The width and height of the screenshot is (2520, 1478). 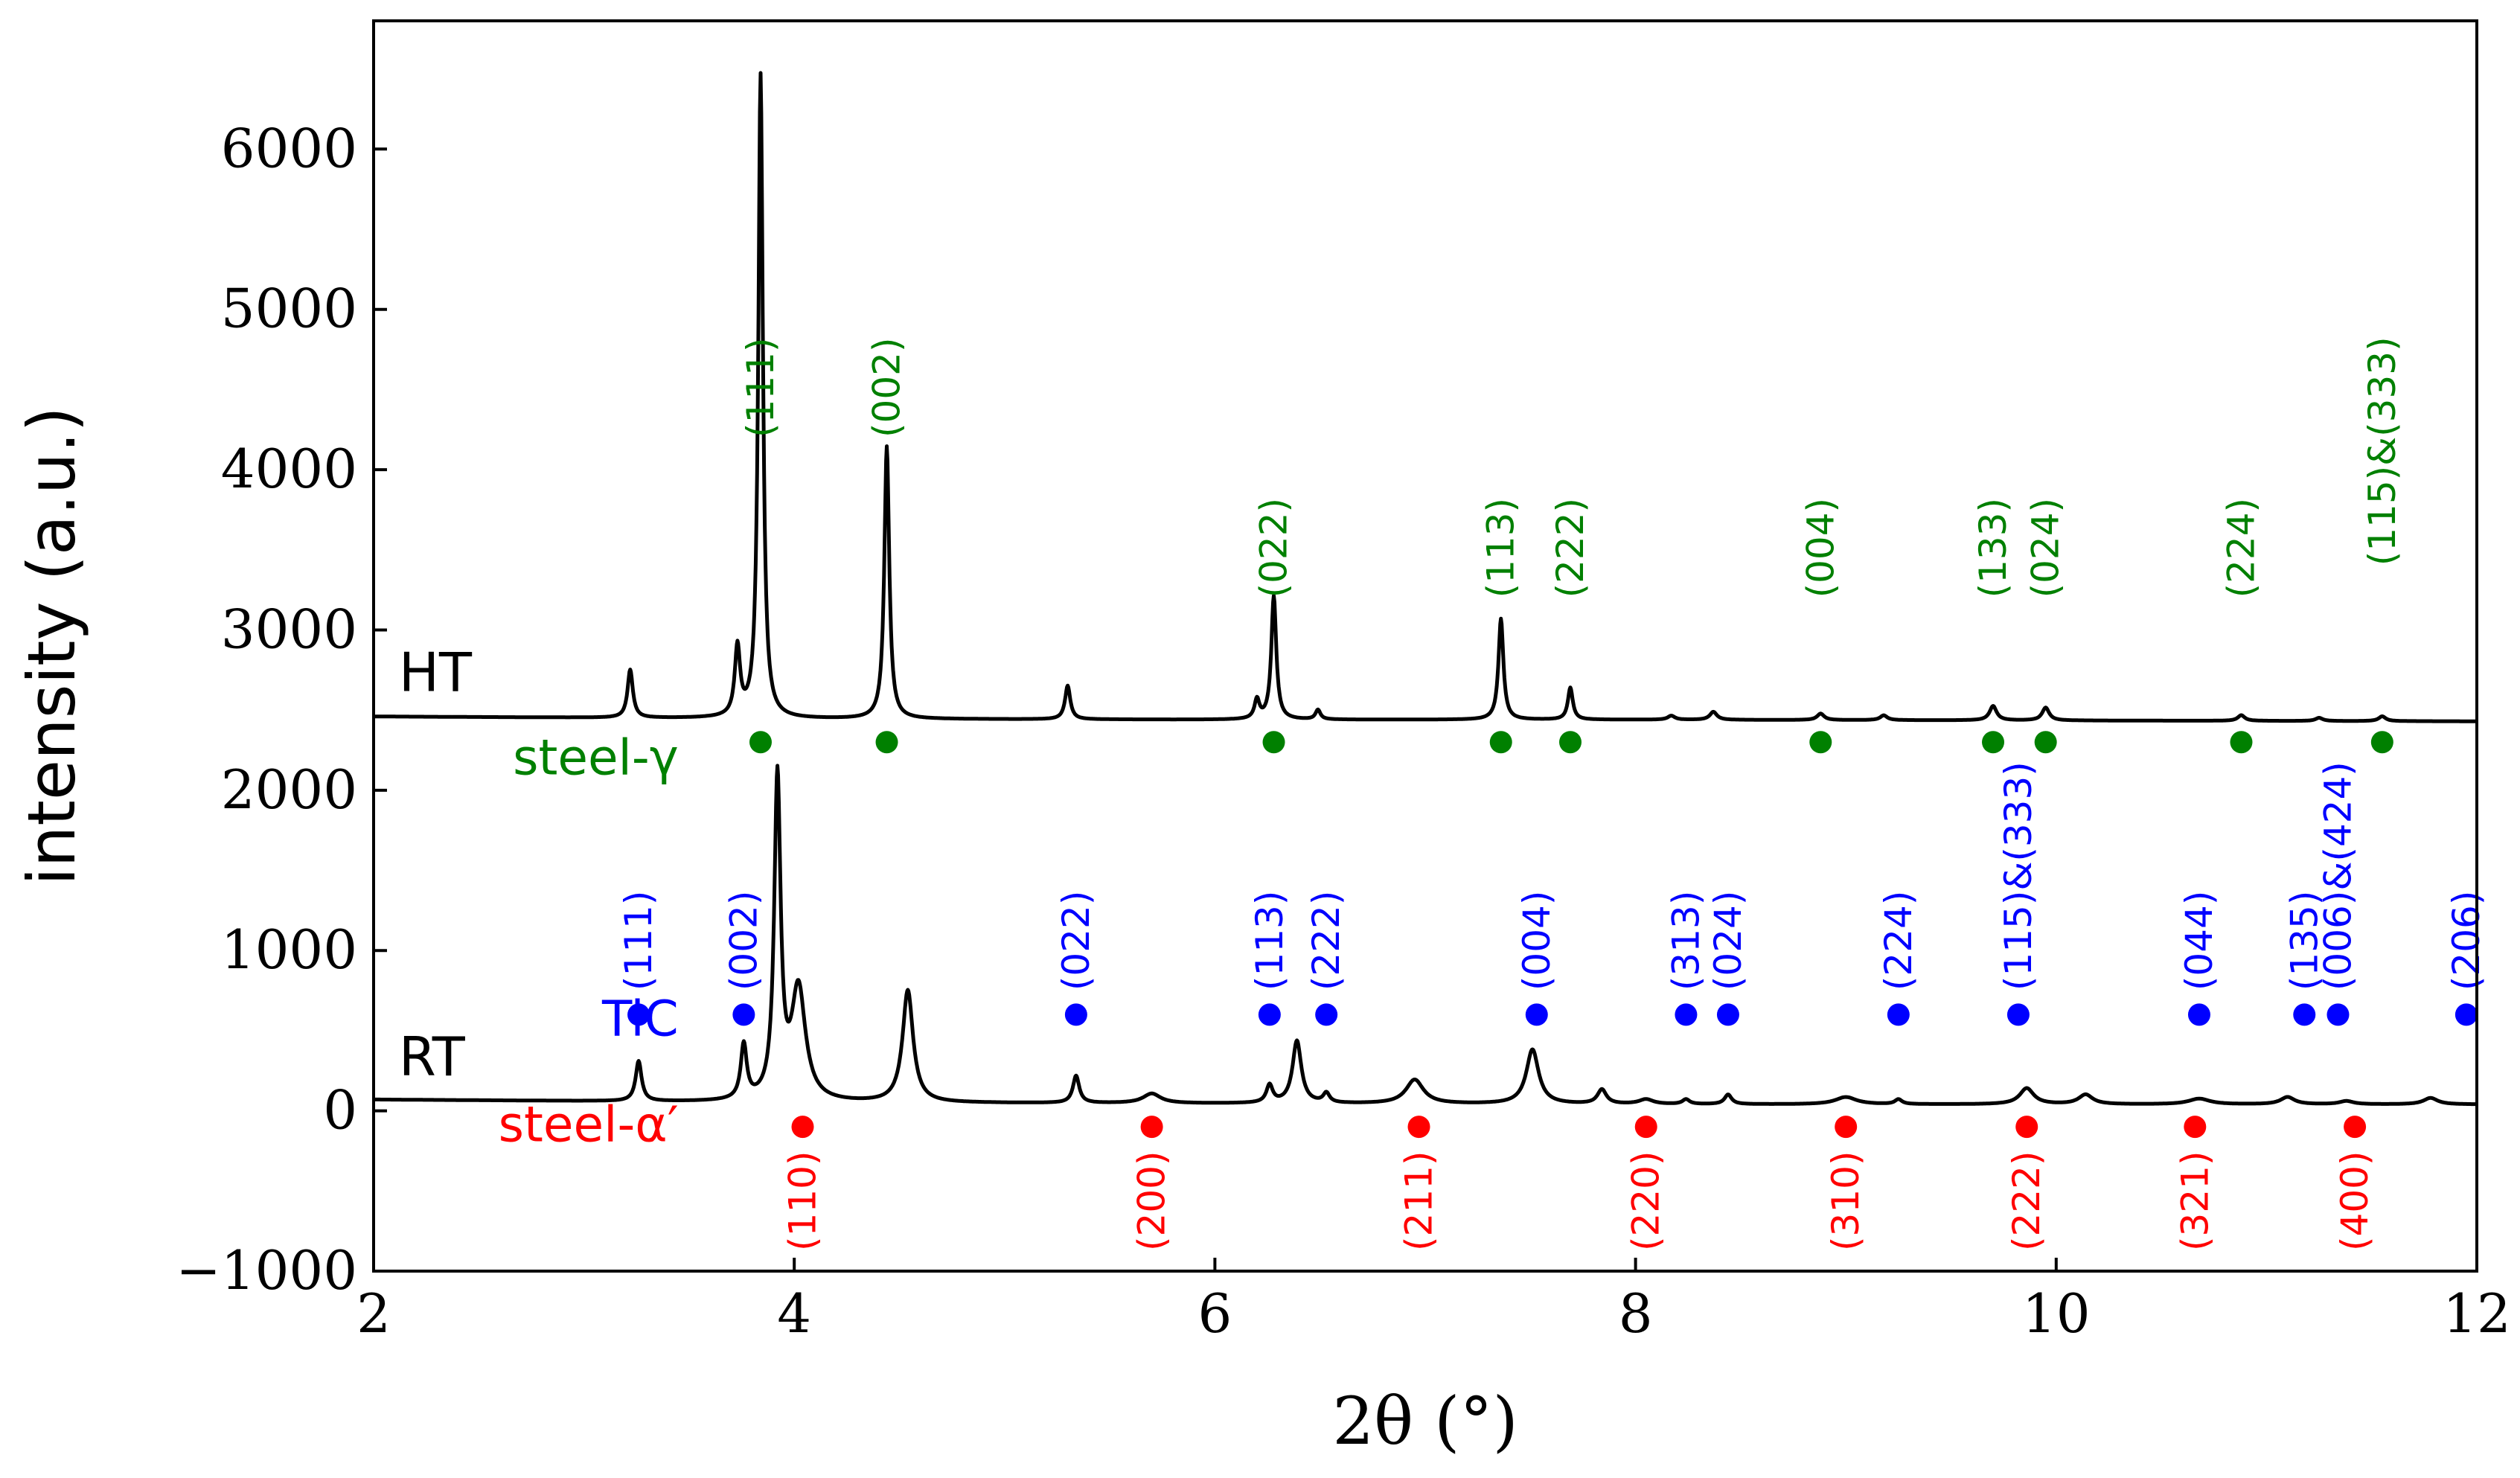 I want to click on y-tick-label: 1000, so click(x=289, y=949).